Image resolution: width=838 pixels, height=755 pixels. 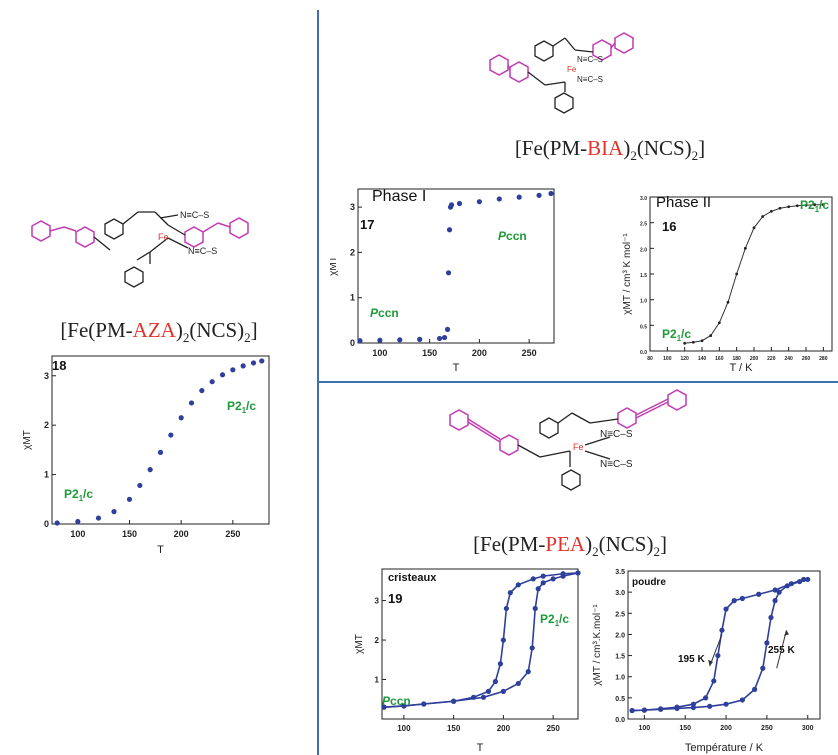 What do you see at coordinates (627, 274) in the screenshot?
I see `y-axis-label: χMT / cm³ K mol⁻¹` at bounding box center [627, 274].